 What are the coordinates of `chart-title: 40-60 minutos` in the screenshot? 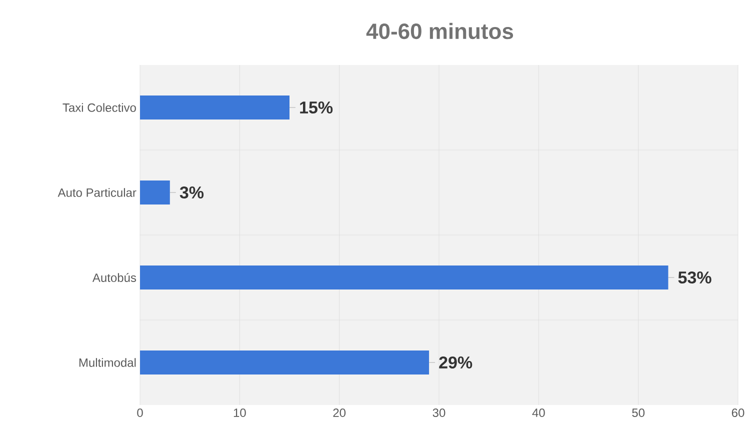 It's located at (440, 31).